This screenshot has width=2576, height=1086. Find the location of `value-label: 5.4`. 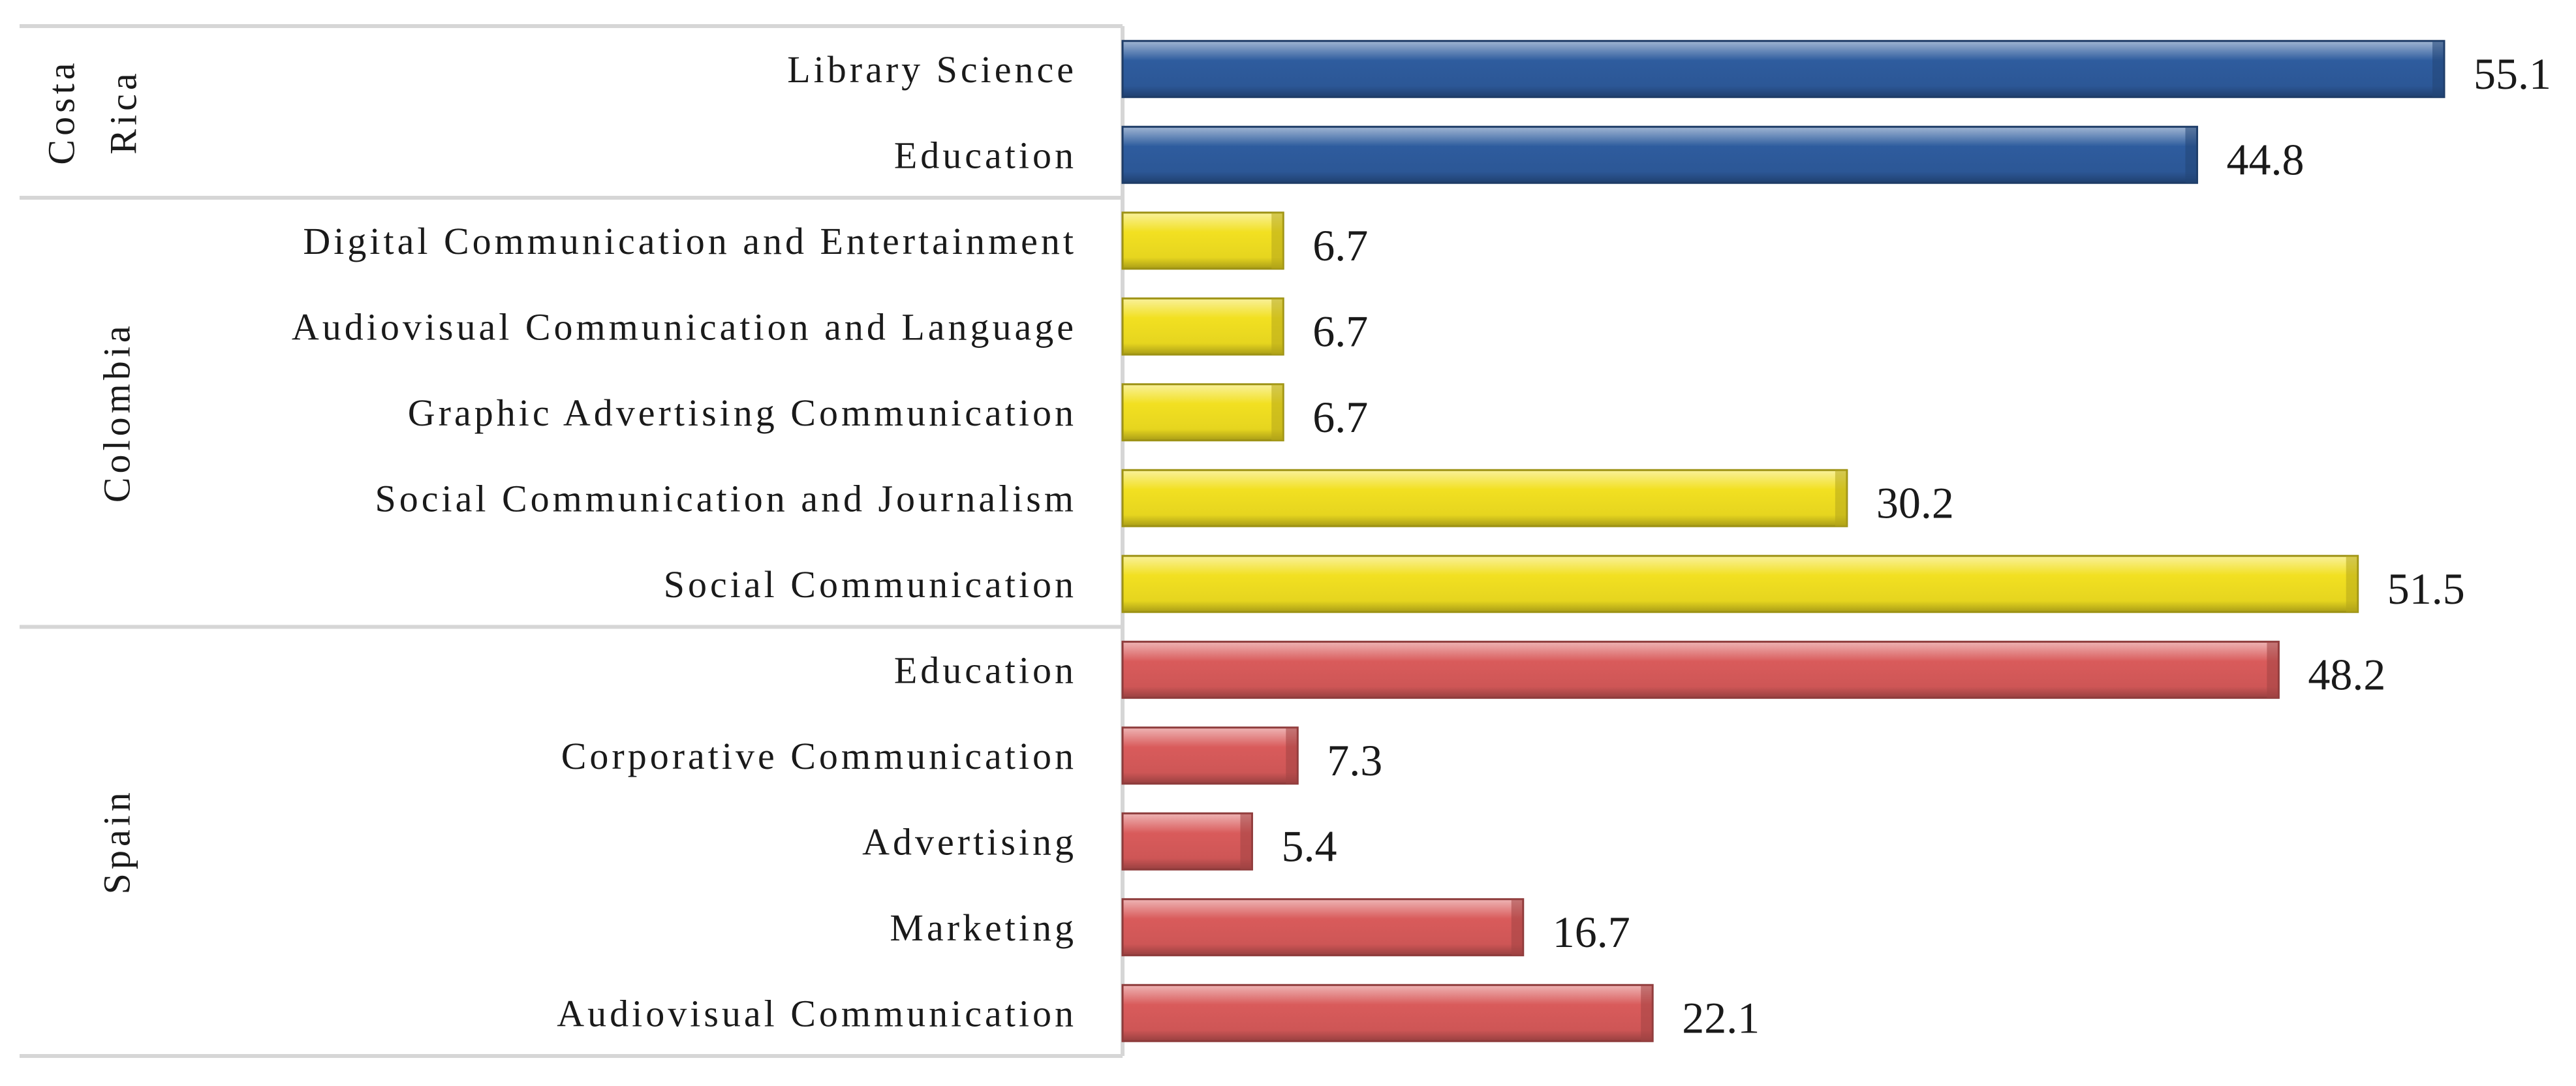

value-label: 5.4 is located at coordinates (1309, 846).